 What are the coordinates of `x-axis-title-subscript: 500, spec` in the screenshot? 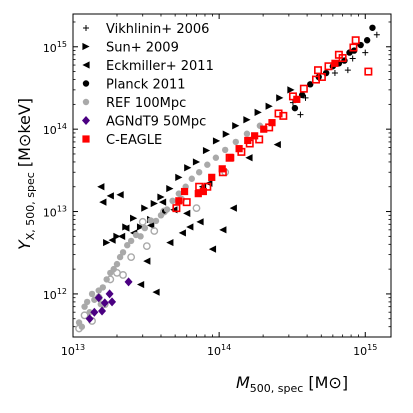 It's located at (277, 388).